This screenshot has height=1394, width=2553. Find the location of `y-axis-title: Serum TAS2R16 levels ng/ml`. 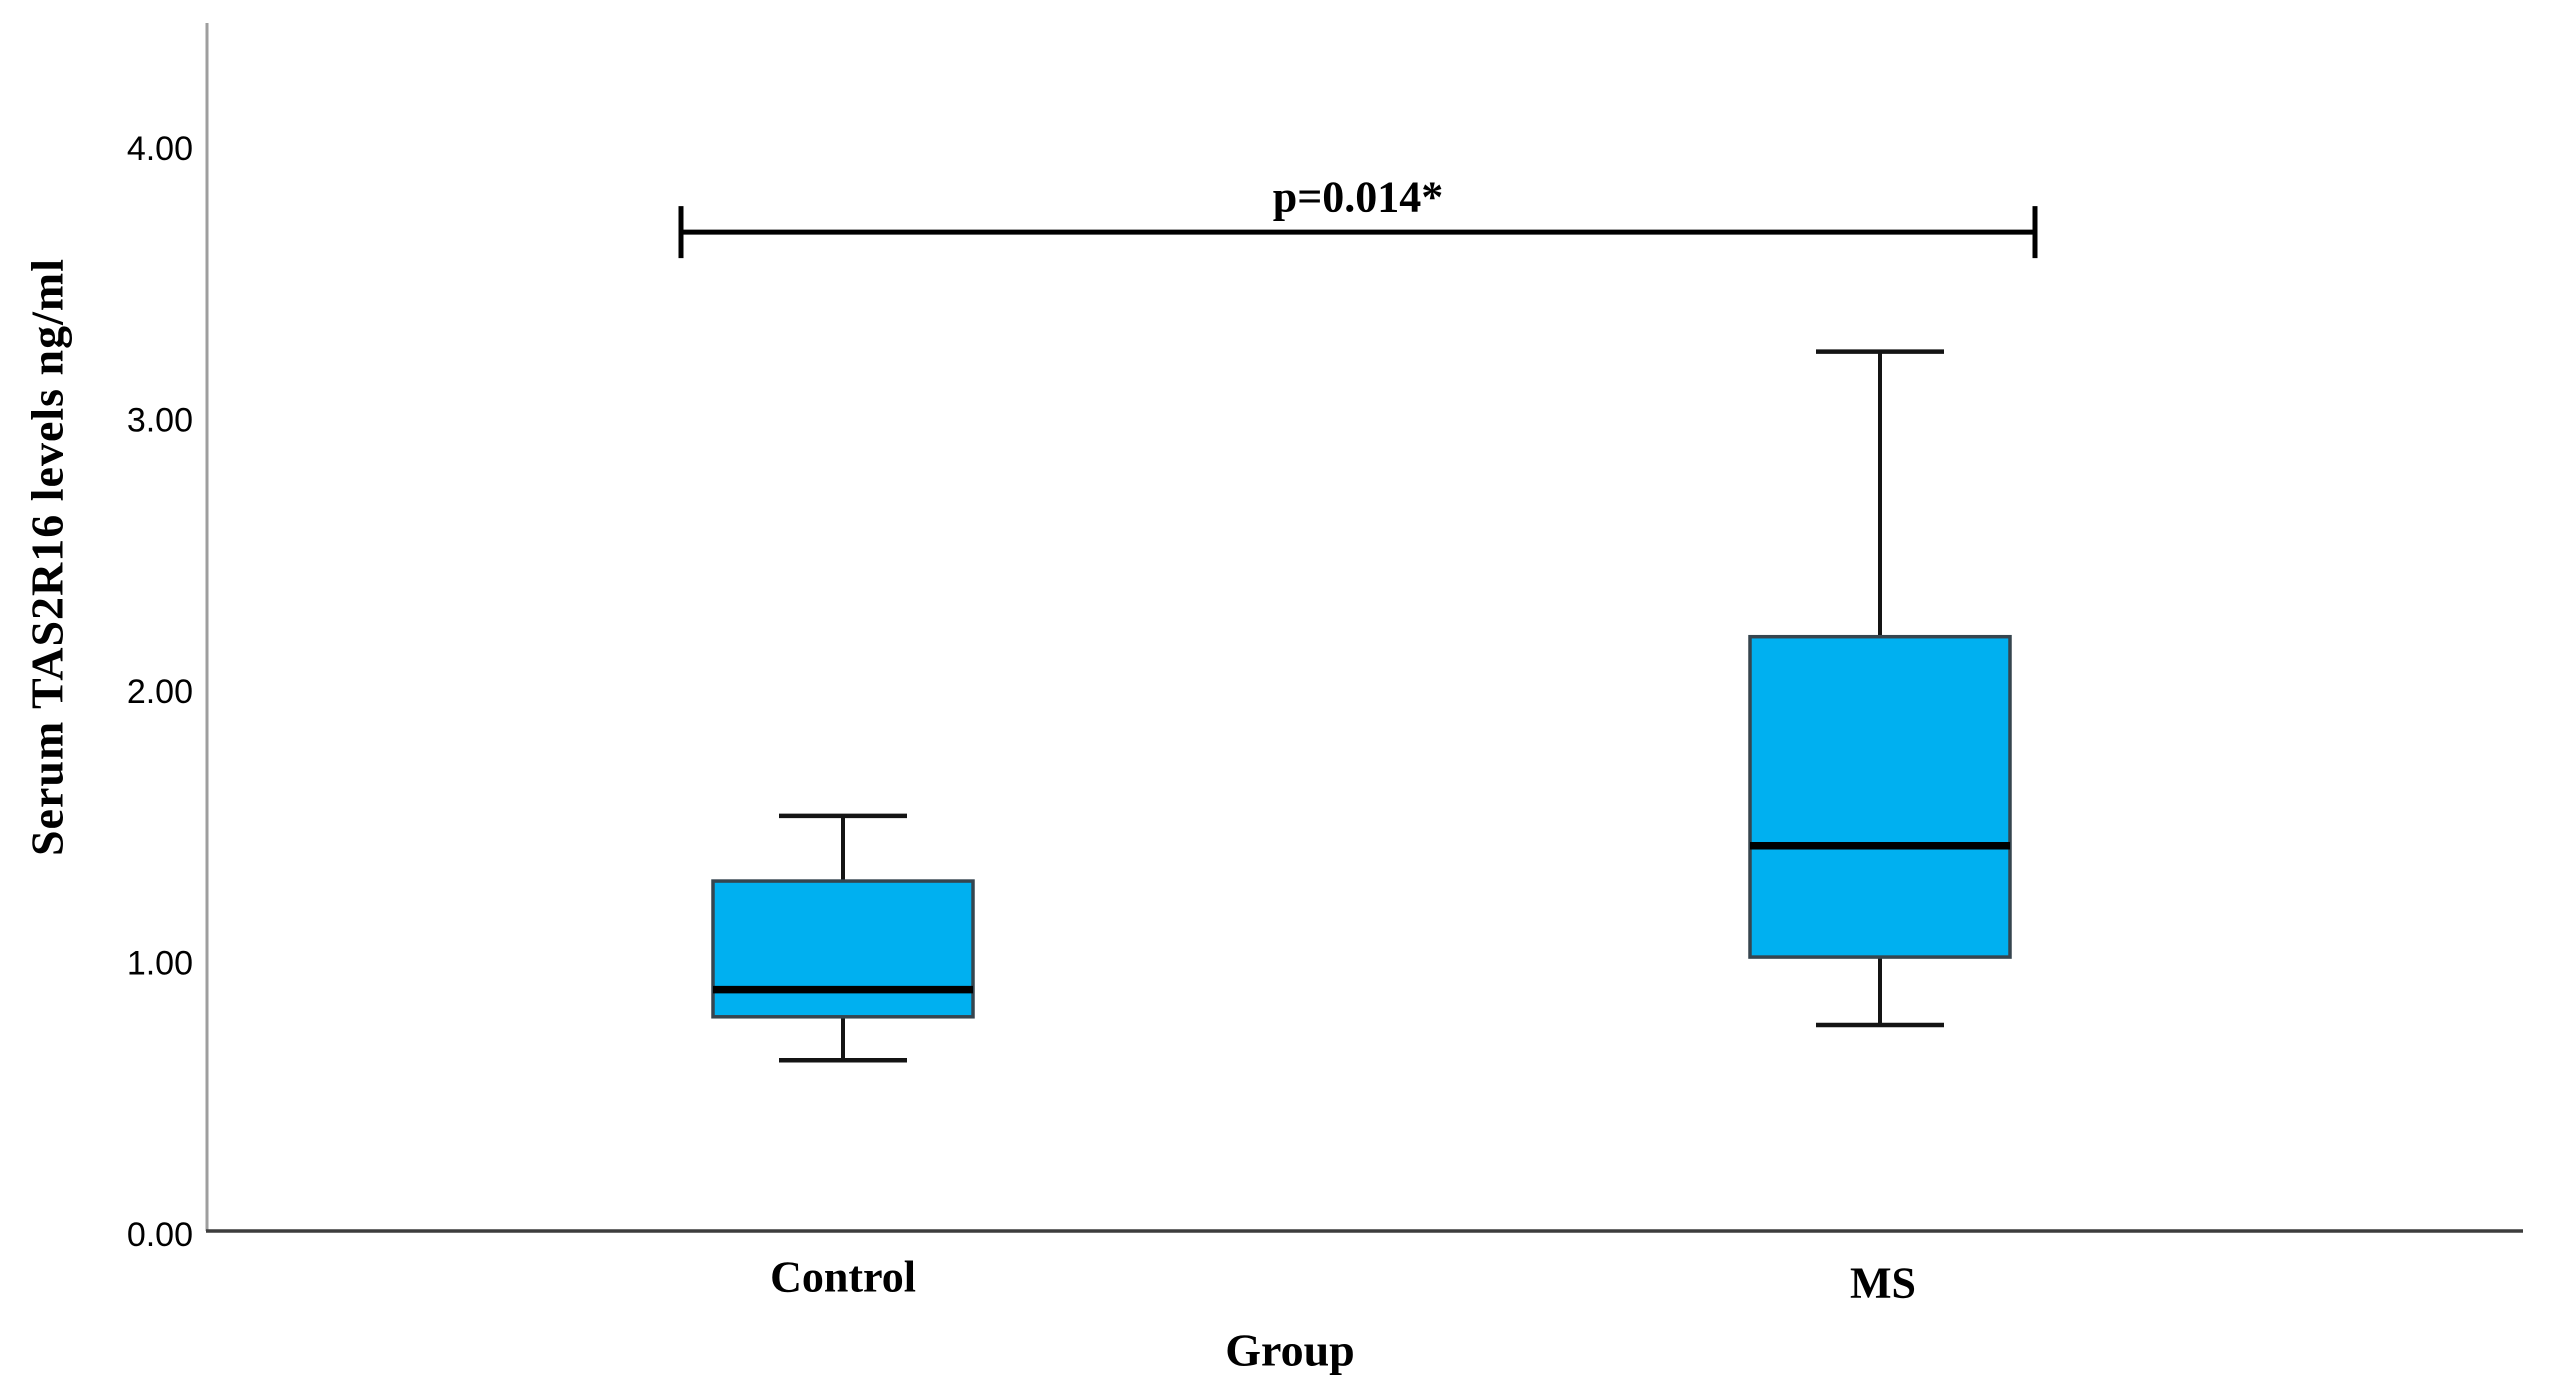

y-axis-title: Serum TAS2R16 levels ng/ml is located at coordinates (47, 557).